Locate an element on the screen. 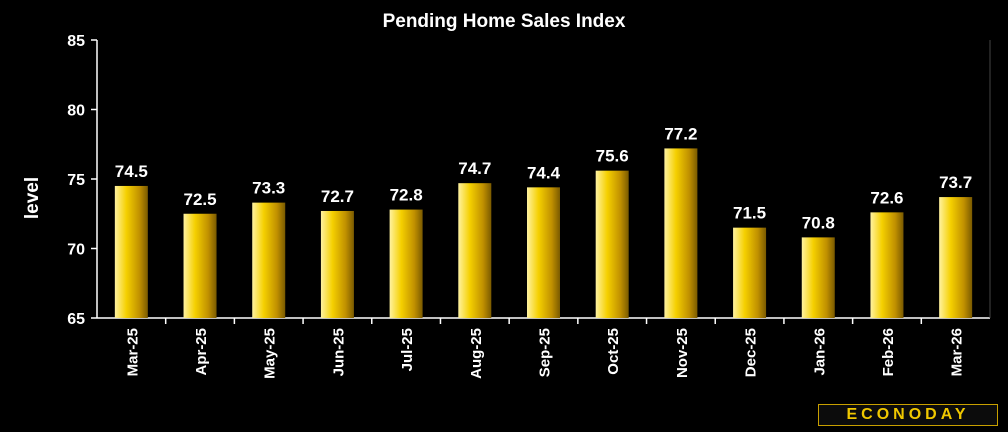 This screenshot has width=1008, height=432. y-tick-label: 65 is located at coordinates (76, 319).